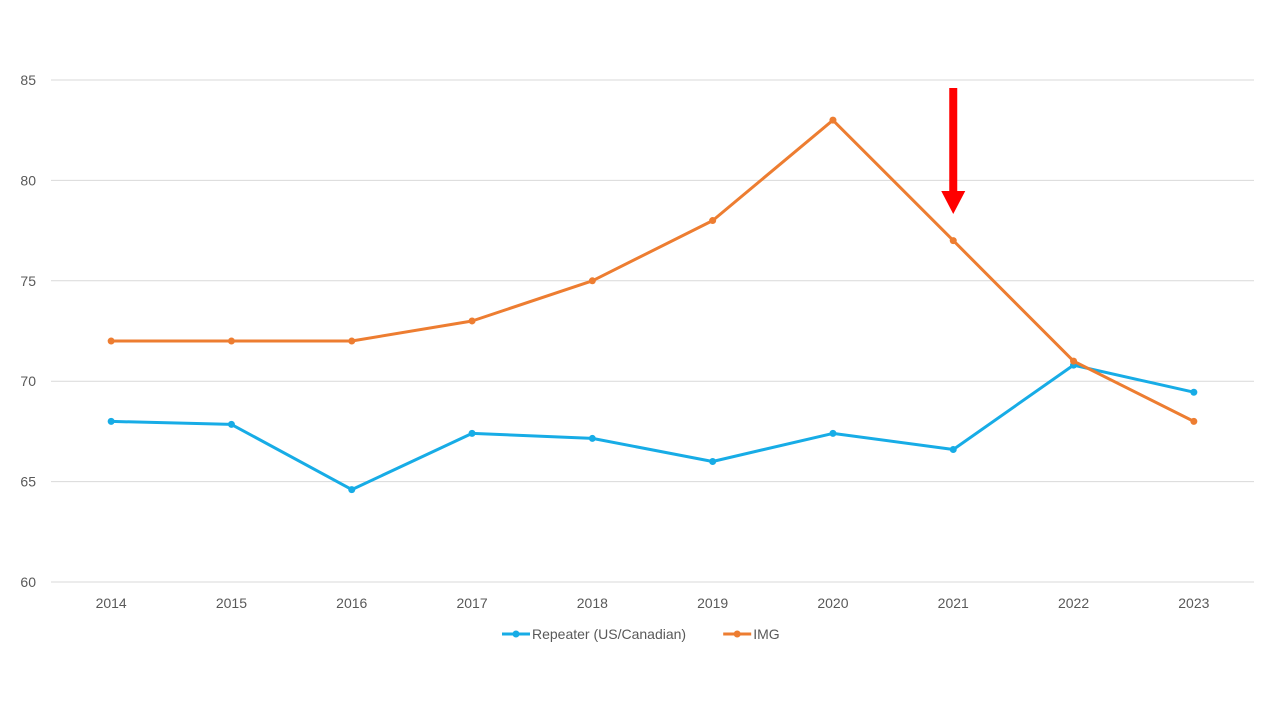 The width and height of the screenshot is (1280, 720). I want to click on x-tick-label: 2023, so click(1193, 603).